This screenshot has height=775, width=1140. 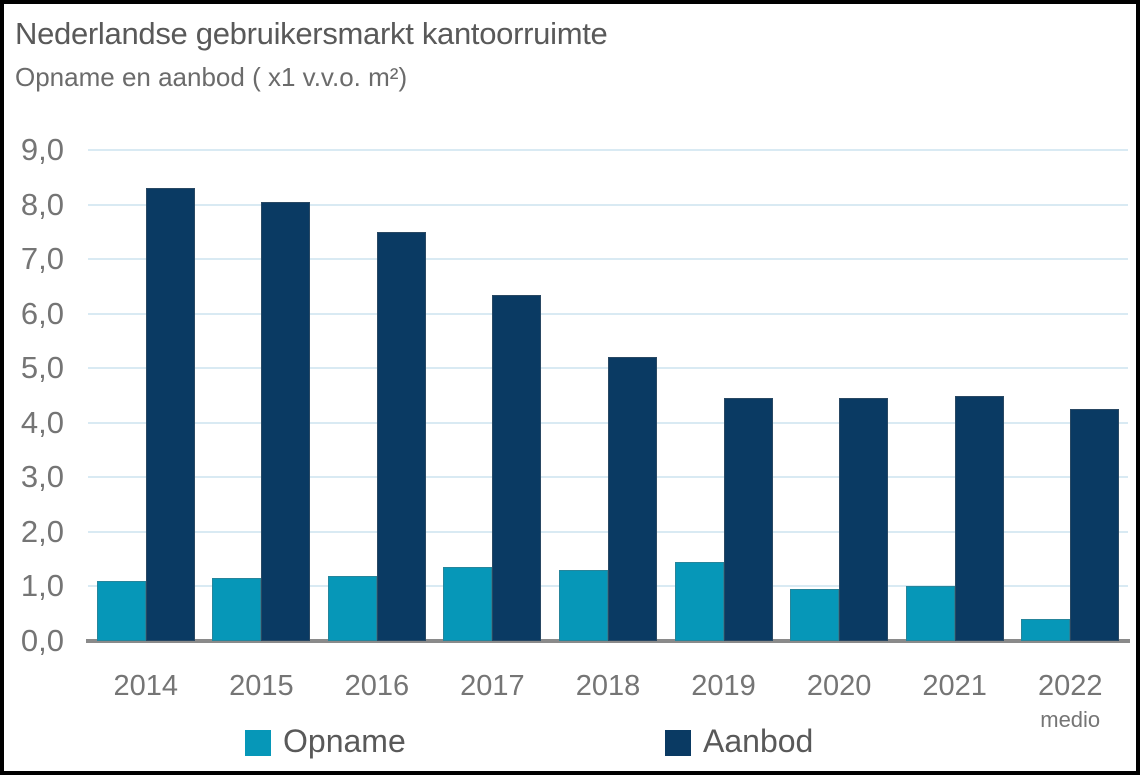 I want to click on bar-aanbod-2016, so click(x=401, y=436).